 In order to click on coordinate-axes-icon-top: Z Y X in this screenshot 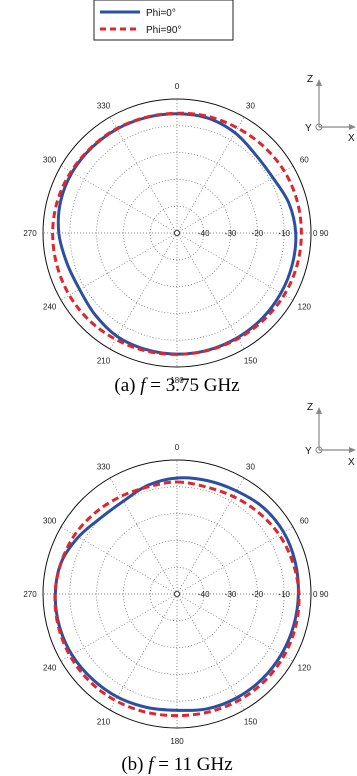, I will do `click(330, 109)`.